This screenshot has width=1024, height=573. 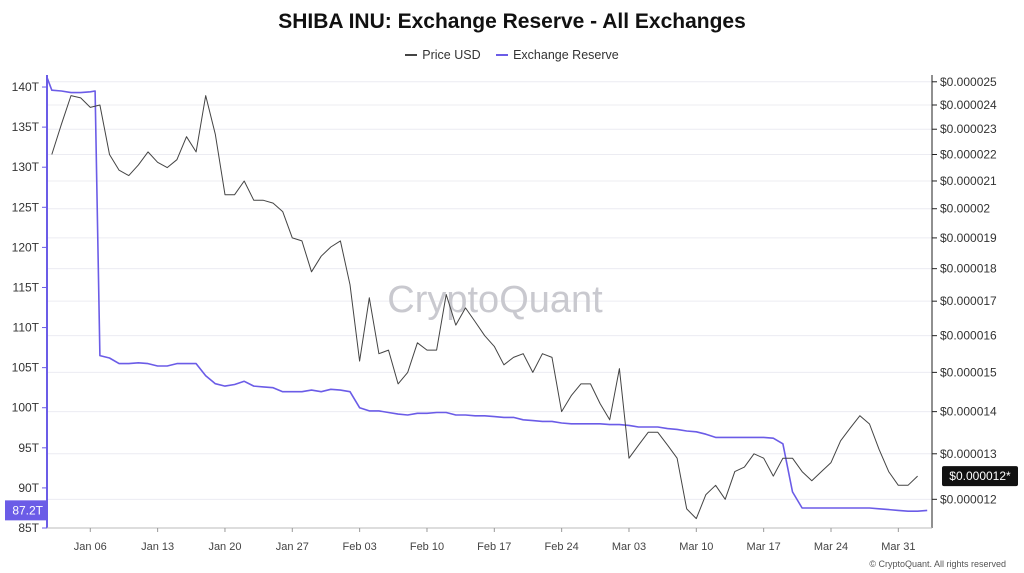 What do you see at coordinates (411, 55) in the screenshot?
I see `legend-swatch-price` at bounding box center [411, 55].